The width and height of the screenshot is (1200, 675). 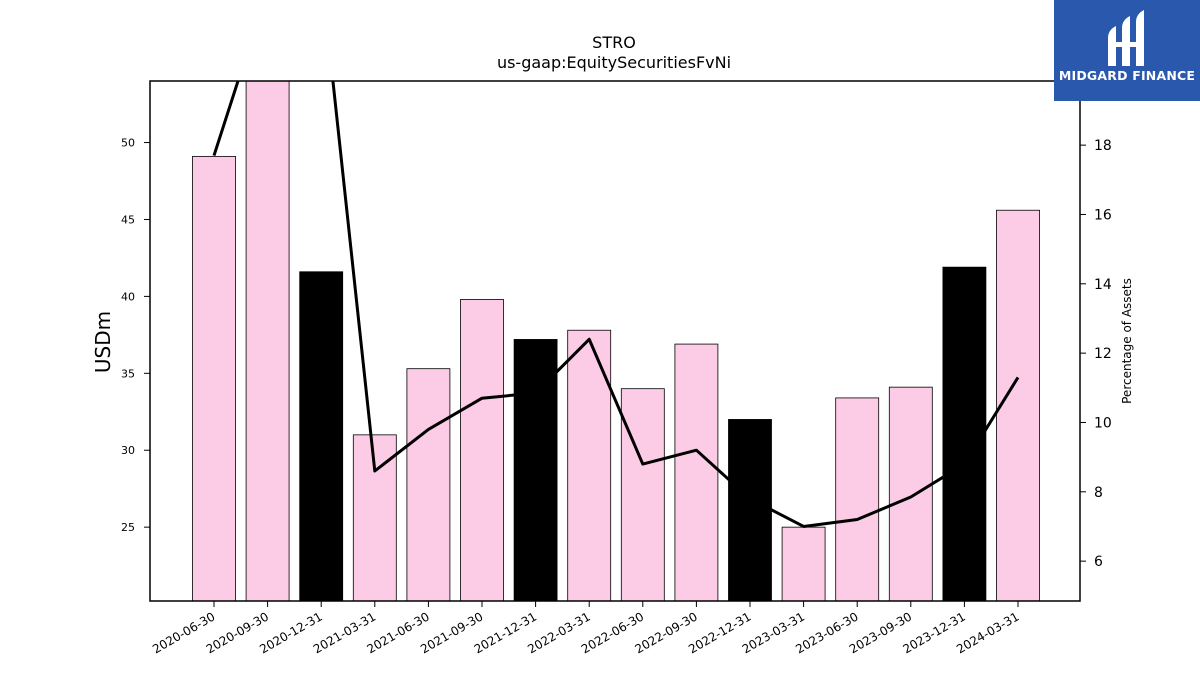 What do you see at coordinates (614, 62) in the screenshot?
I see `chart-subtitle: us-gaap:EquitySecuritiesFvNi` at bounding box center [614, 62].